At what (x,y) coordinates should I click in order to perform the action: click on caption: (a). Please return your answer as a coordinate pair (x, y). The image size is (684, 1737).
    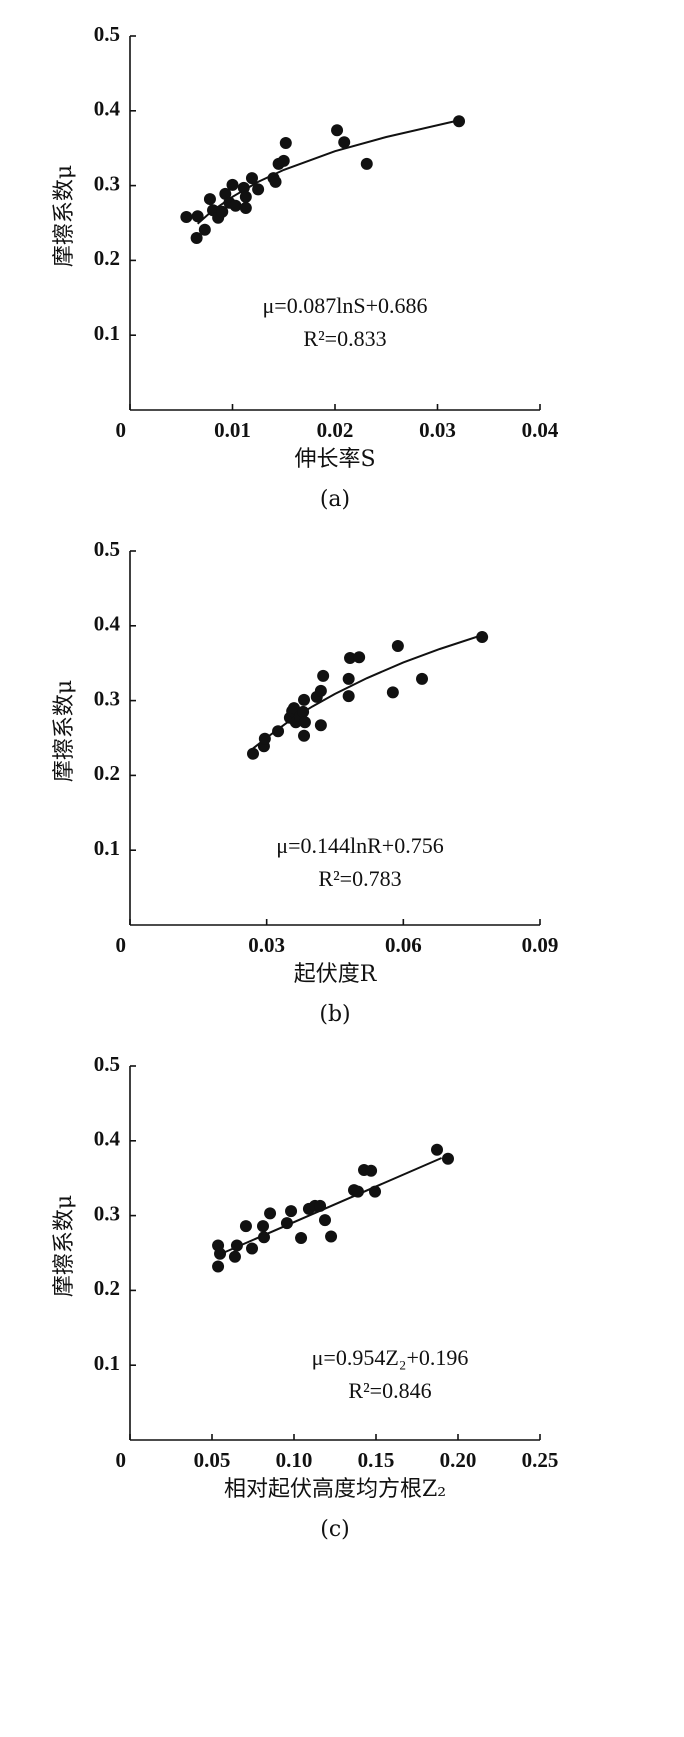
    Looking at the image, I should click on (335, 499).